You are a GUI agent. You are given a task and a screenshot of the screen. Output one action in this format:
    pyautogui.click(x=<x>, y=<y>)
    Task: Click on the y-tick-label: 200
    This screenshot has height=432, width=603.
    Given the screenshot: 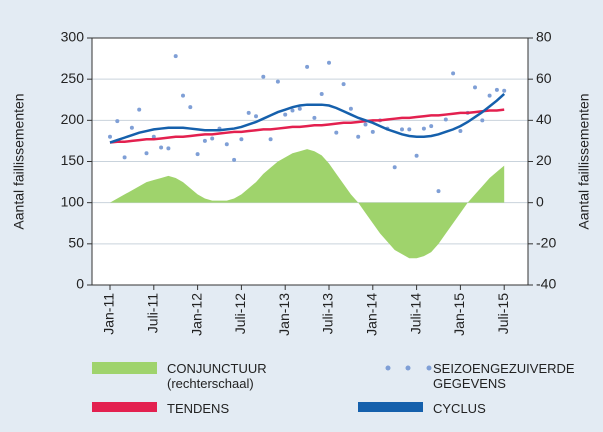 What is the action you would take?
    pyautogui.click(x=73, y=119)
    